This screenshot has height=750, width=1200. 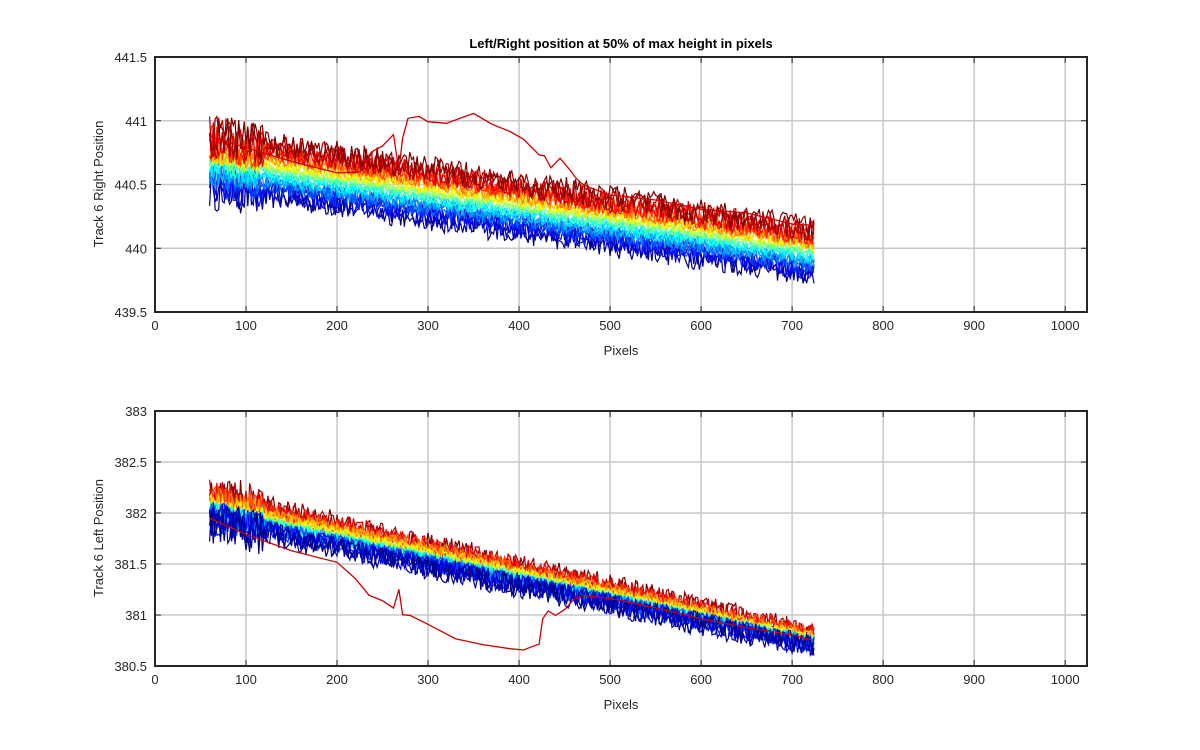 I want to click on bottom-y-axis-label: Track 6 Left Position, so click(x=98, y=538).